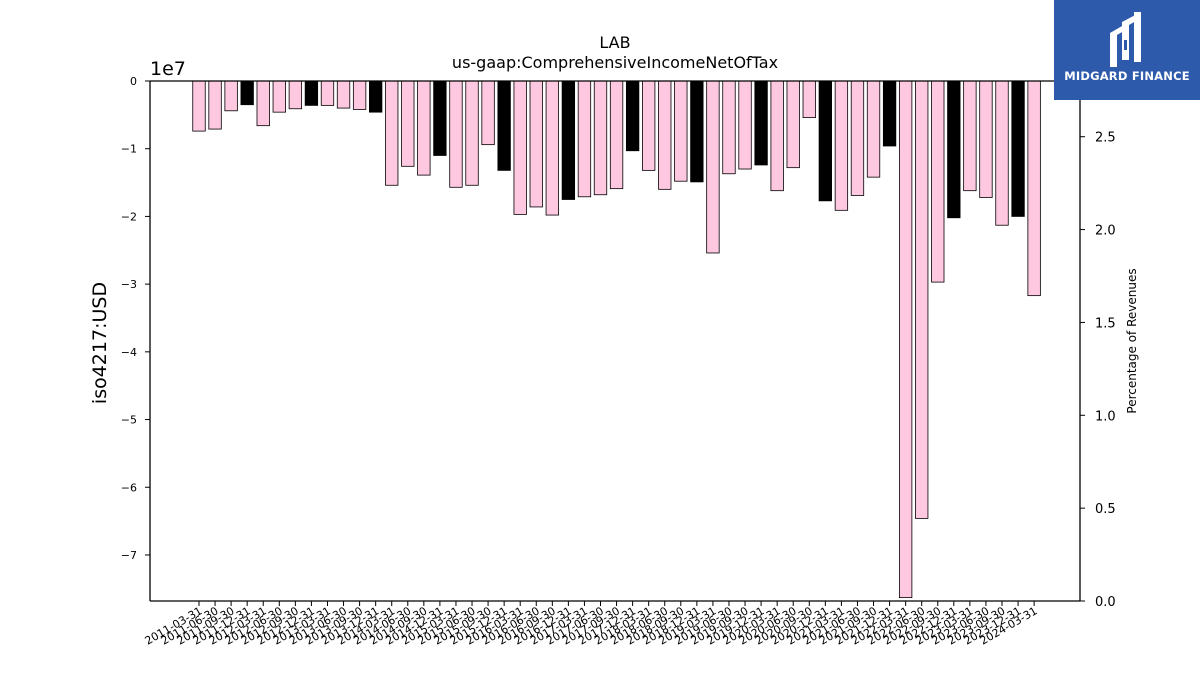 This screenshot has height=675, width=1200. I want to click on y2-tick-label: 2.5, so click(1105, 138).